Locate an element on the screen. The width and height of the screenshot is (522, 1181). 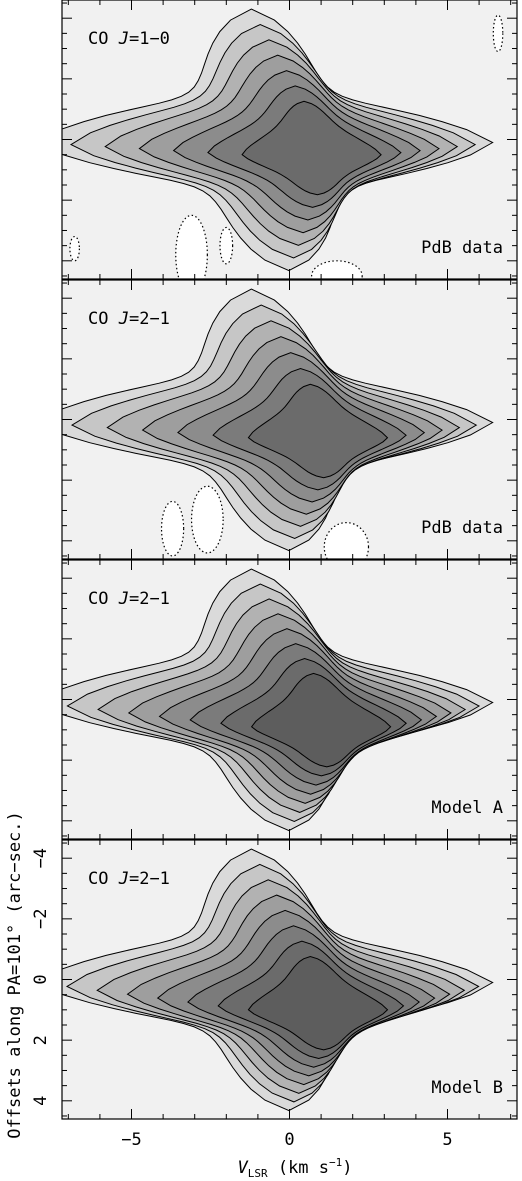
x-tick-label: −5 is located at coordinates (131, 1140).